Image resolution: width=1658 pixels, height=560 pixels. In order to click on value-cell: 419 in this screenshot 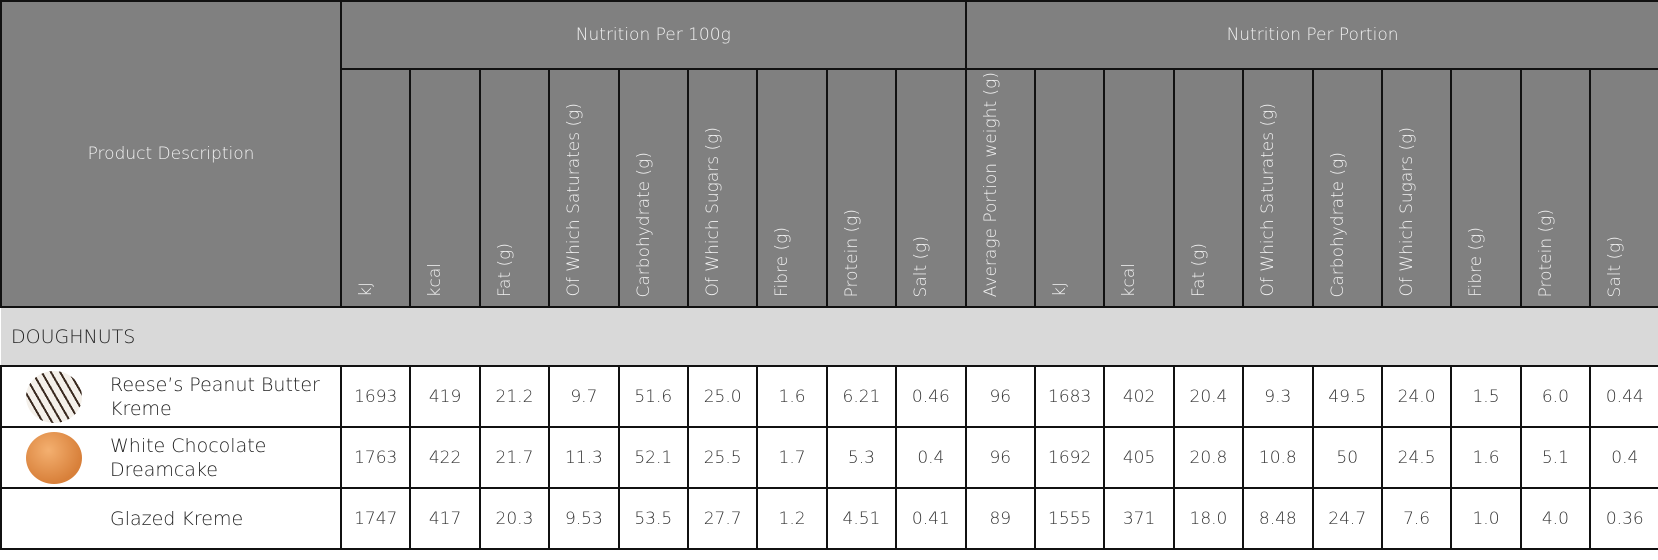, I will do `click(445, 396)`.